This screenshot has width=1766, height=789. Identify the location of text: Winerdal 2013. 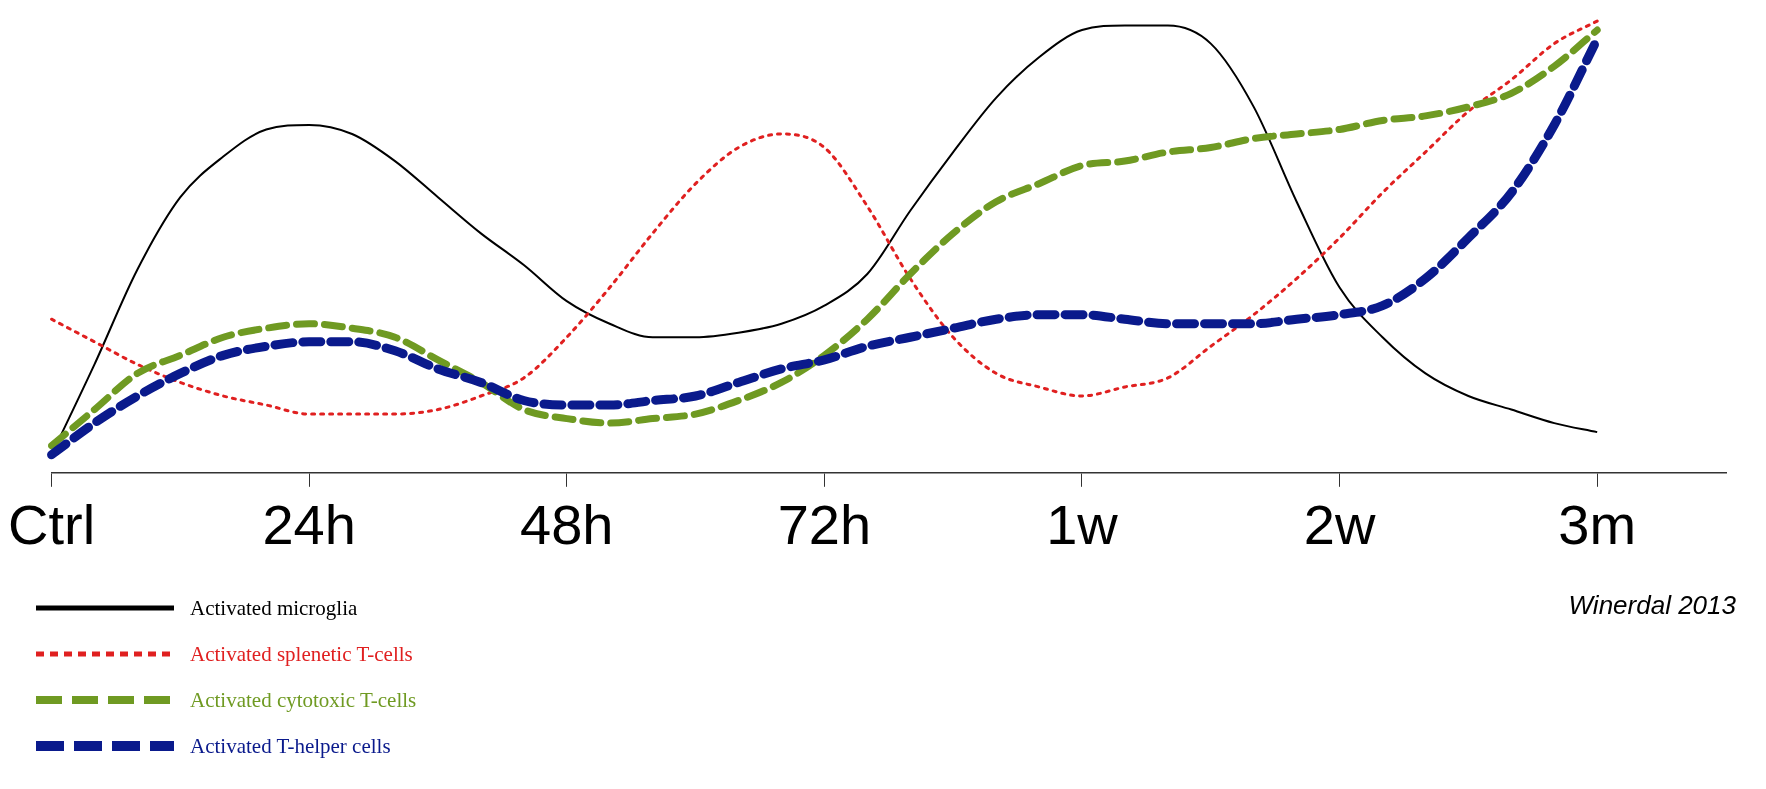
(1652, 605).